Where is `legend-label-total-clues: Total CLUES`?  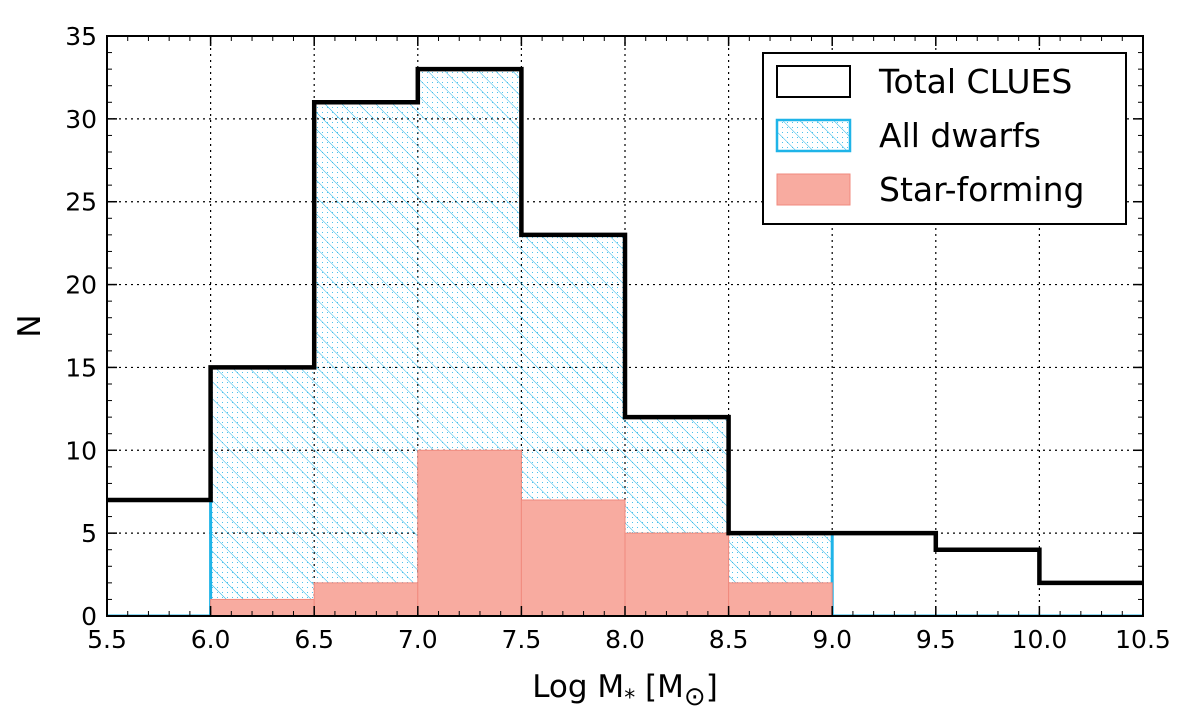 legend-label-total-clues: Total CLUES is located at coordinates (975, 81).